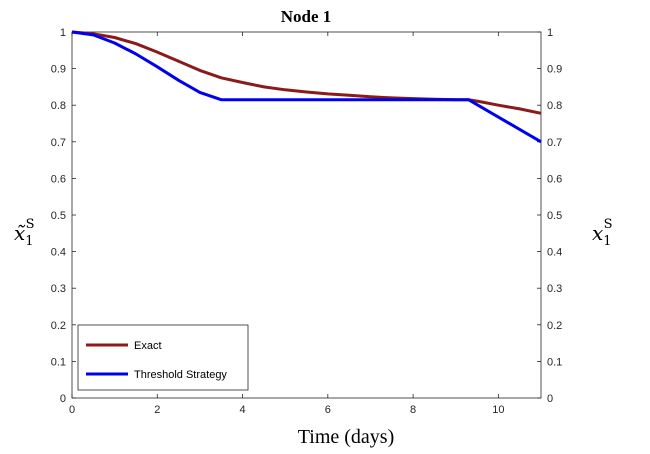 The height and width of the screenshot is (454, 650). What do you see at coordinates (180, 375) in the screenshot?
I see `legend-label-threshold-strategy: Threshold Strategy` at bounding box center [180, 375].